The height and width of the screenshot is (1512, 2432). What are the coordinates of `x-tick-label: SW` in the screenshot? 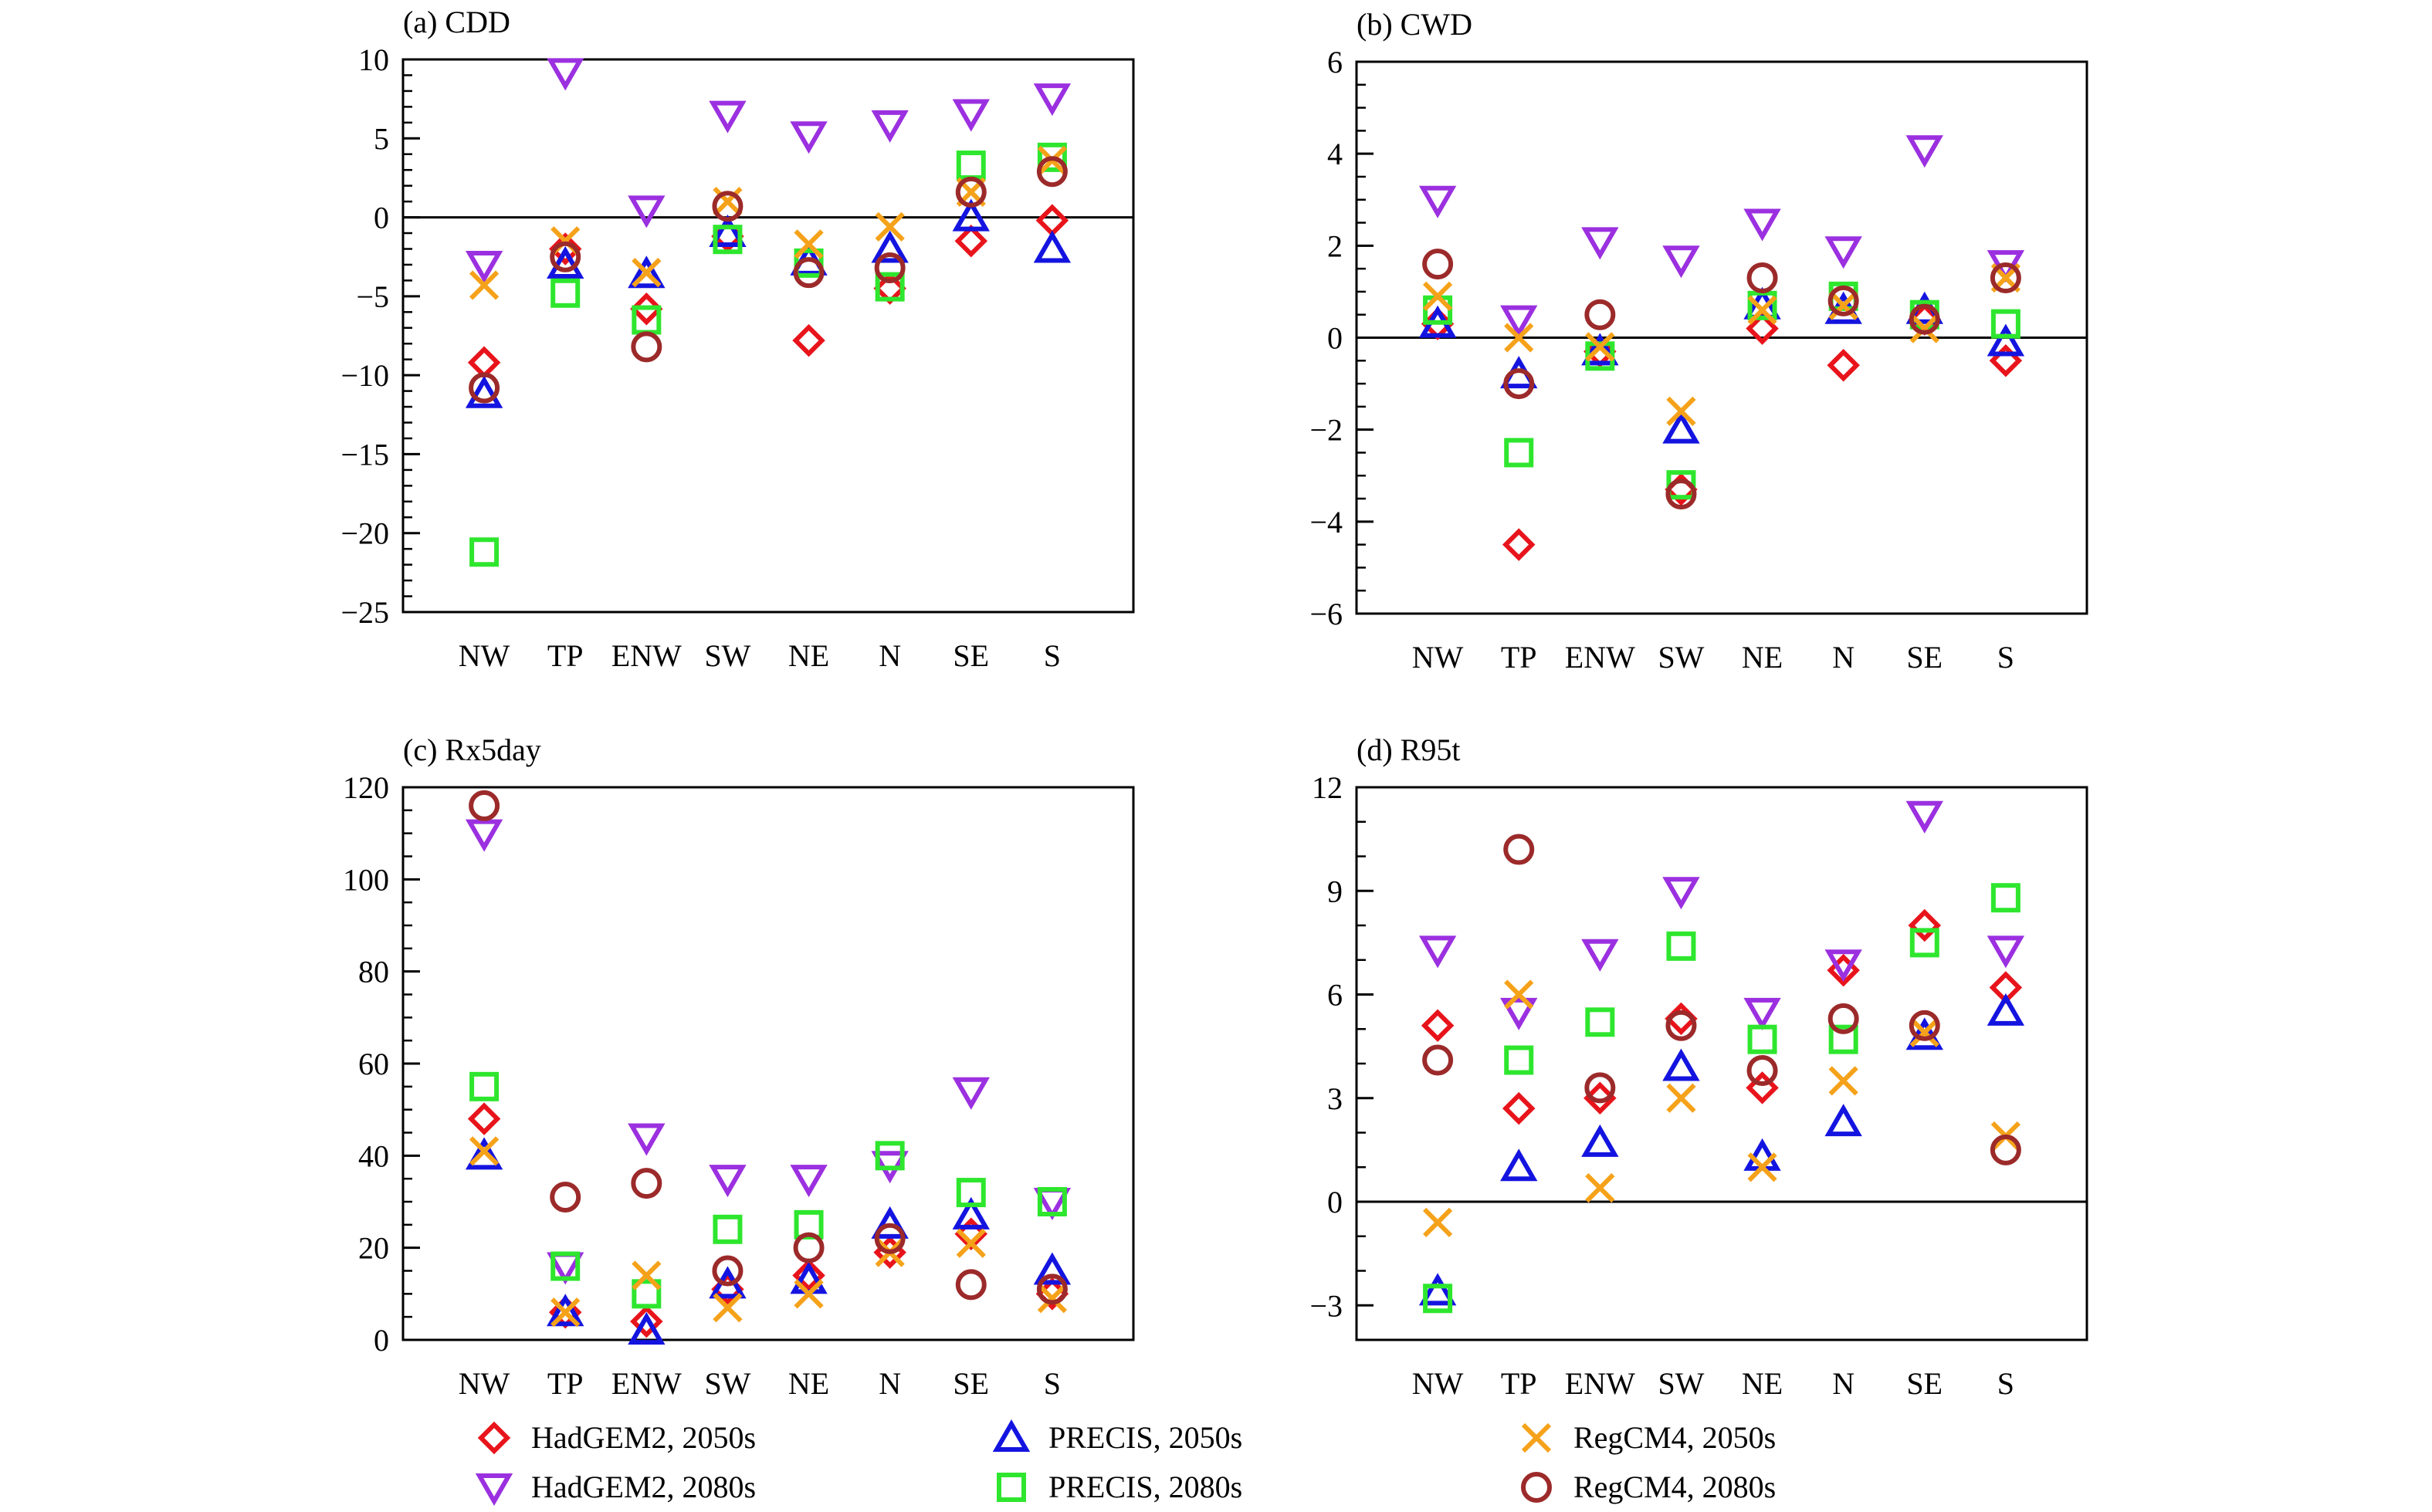 It's located at (1681, 1383).